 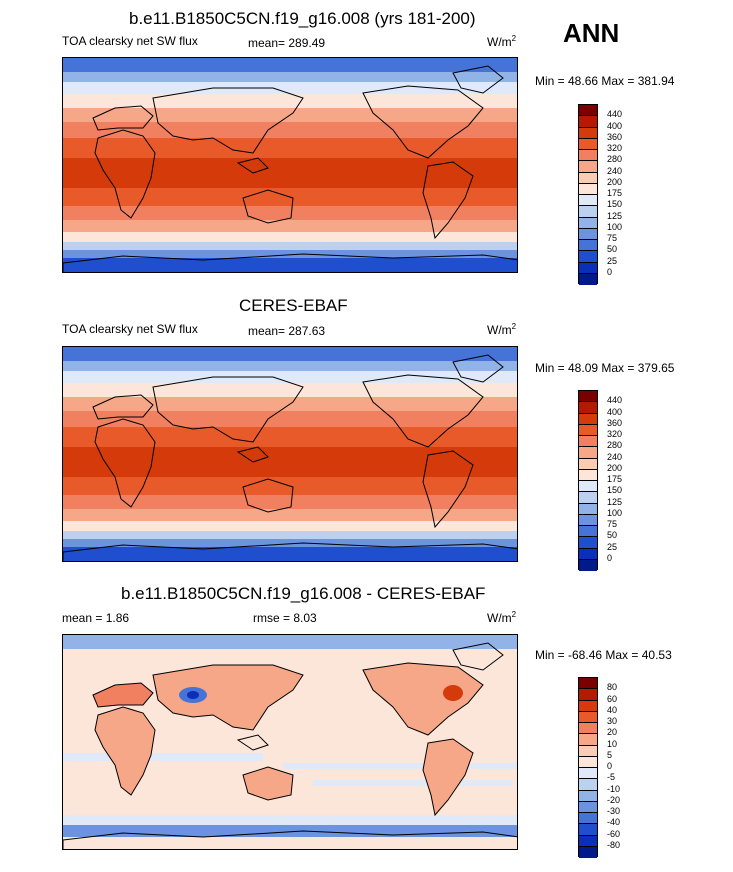 I want to click on colorbar-tick-label: -5, so click(x=611, y=777).